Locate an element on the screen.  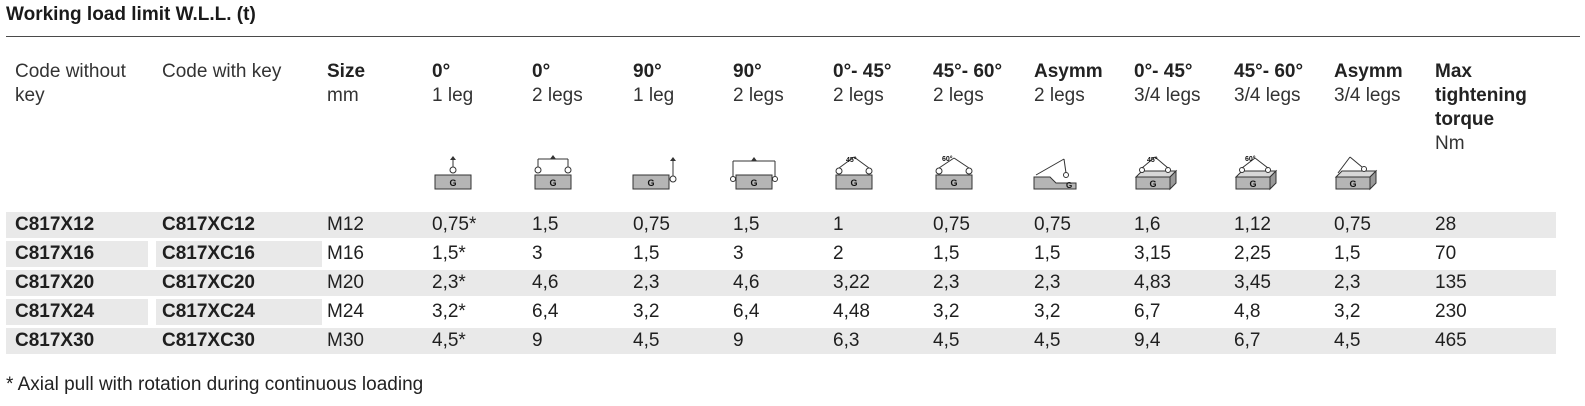
code-with-key-cell: C817XC20 is located at coordinates (208, 282).